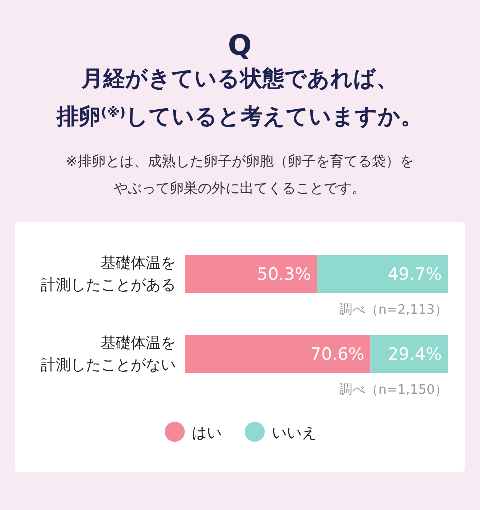 This screenshot has width=480, height=510. I want to click on data-label: 70.6%, so click(337, 355).